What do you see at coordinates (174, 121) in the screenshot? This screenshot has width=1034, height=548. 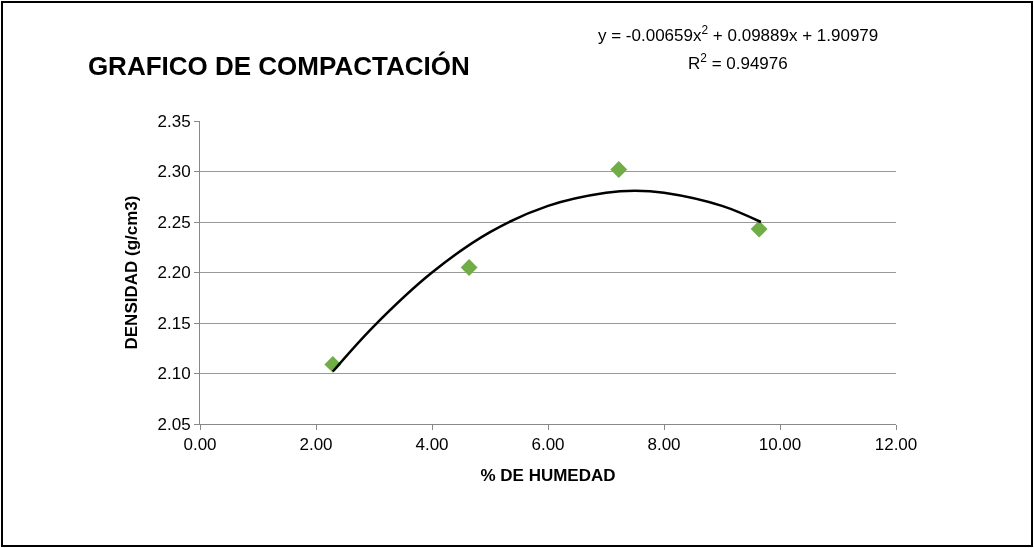 I see `y-tick-label: 2.35` at bounding box center [174, 121].